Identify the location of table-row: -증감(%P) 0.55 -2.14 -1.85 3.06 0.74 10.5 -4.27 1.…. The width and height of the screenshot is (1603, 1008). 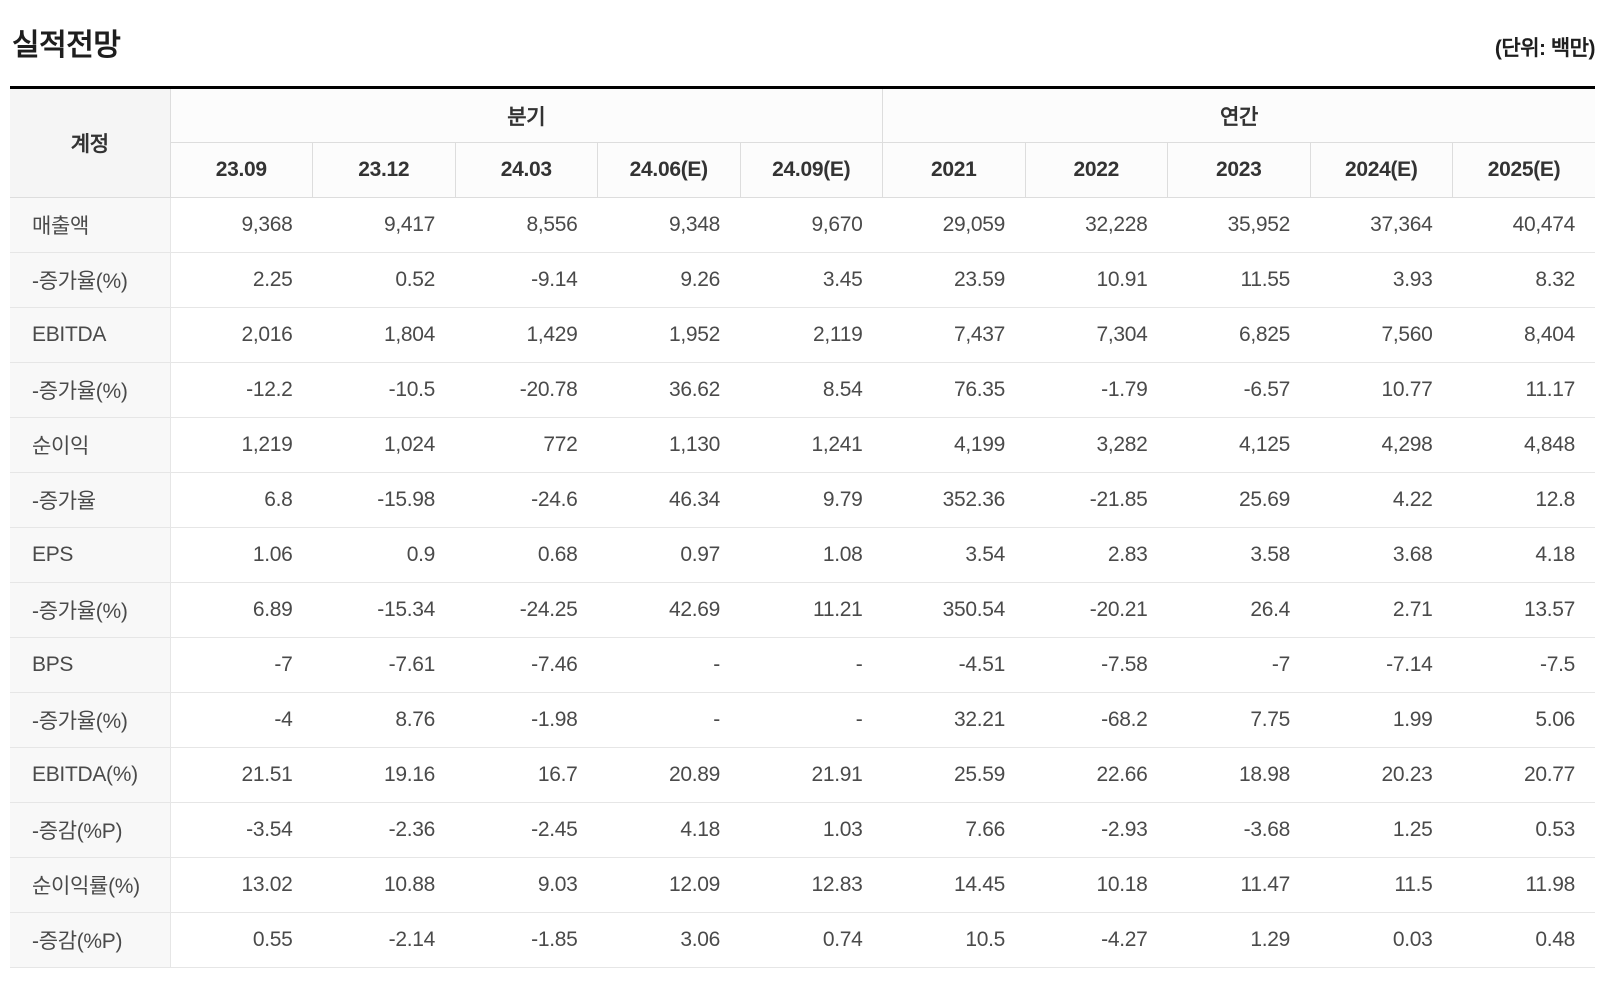
(802, 940).